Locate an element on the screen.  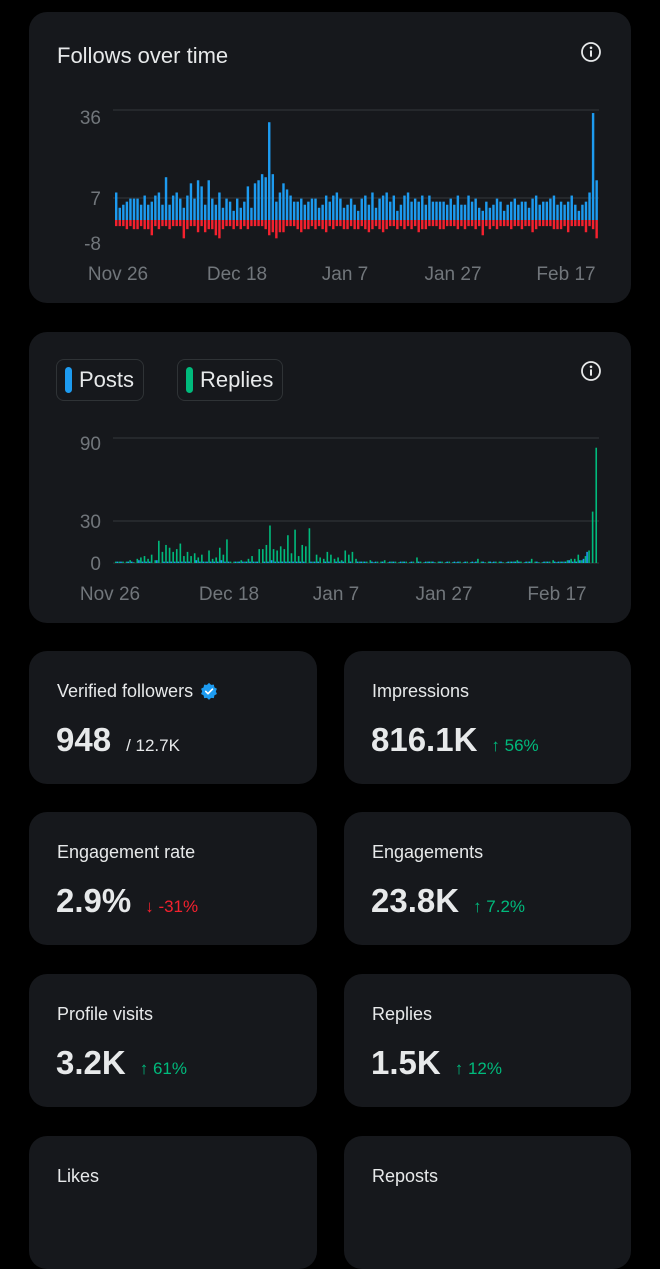
x-tick-label: Jan 7 is located at coordinates (336, 594).